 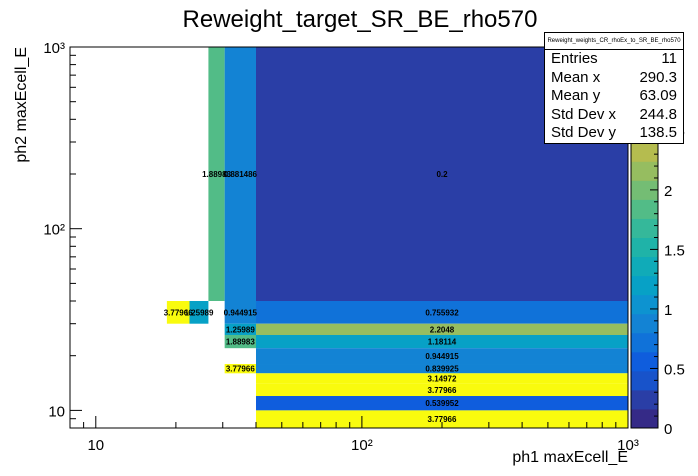 I want to click on x-tick-label: 10³, so click(x=628, y=445).